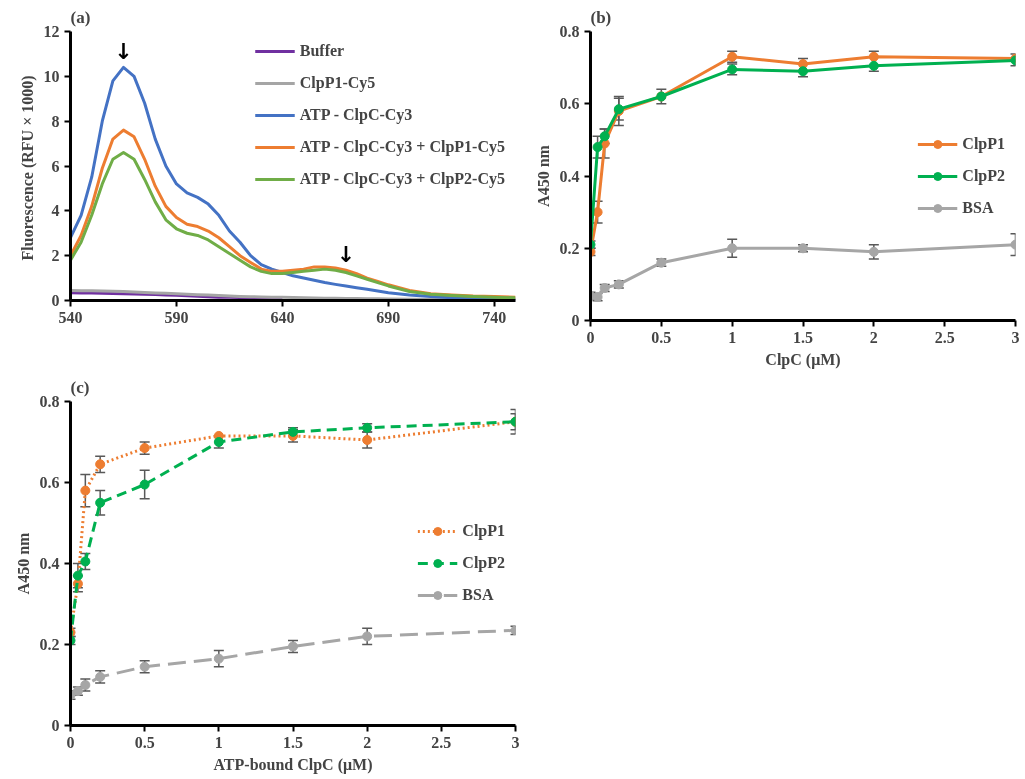 This screenshot has height=779, width=1025. Describe the element at coordinates (55, 121) in the screenshot. I see `y-tick-label: 8` at that location.